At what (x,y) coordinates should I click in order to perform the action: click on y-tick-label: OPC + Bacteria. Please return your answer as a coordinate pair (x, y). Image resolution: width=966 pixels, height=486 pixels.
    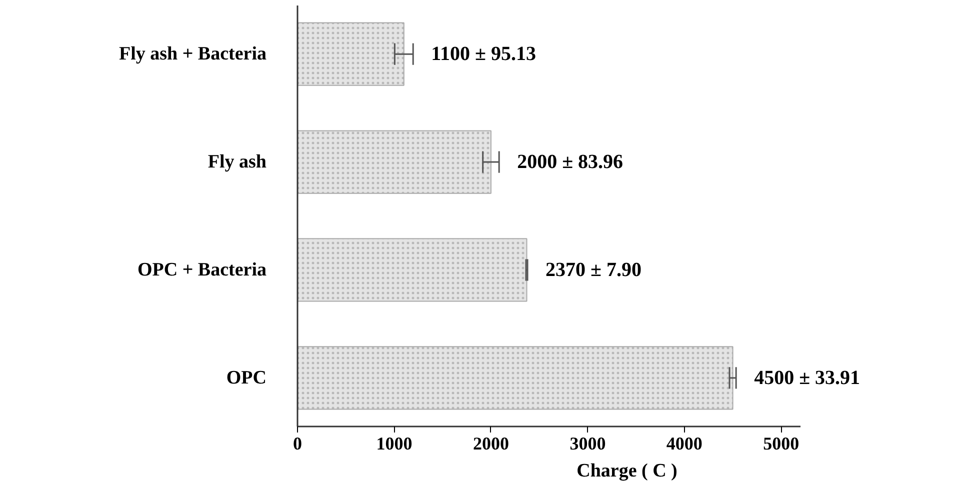
    Looking at the image, I should click on (202, 269).